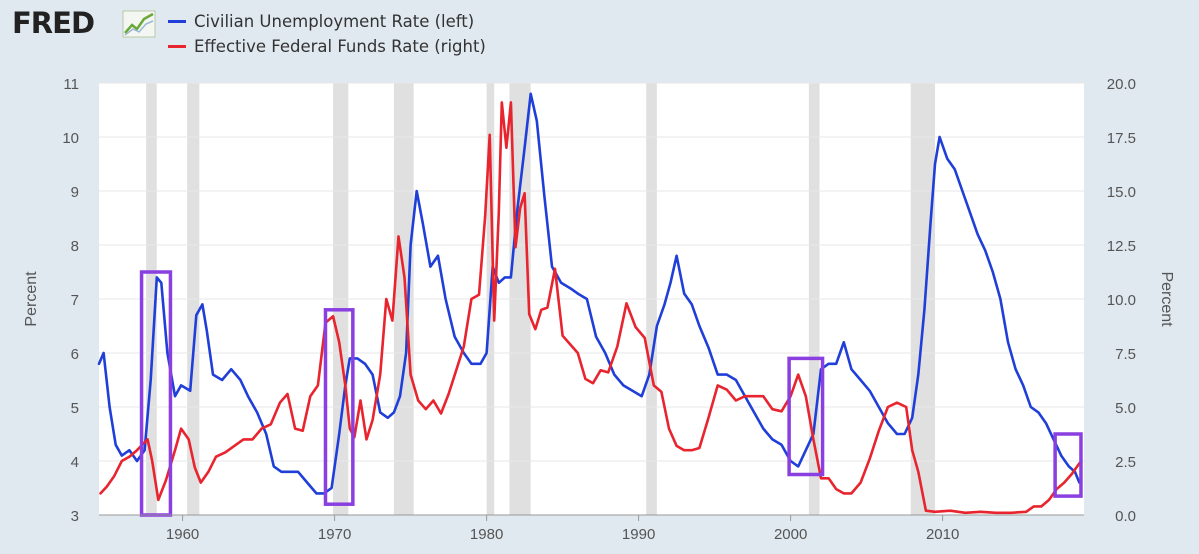 This screenshot has width=1199, height=554. Describe the element at coordinates (1125, 354) in the screenshot. I see `y-right-tick-label: 7.5` at that location.